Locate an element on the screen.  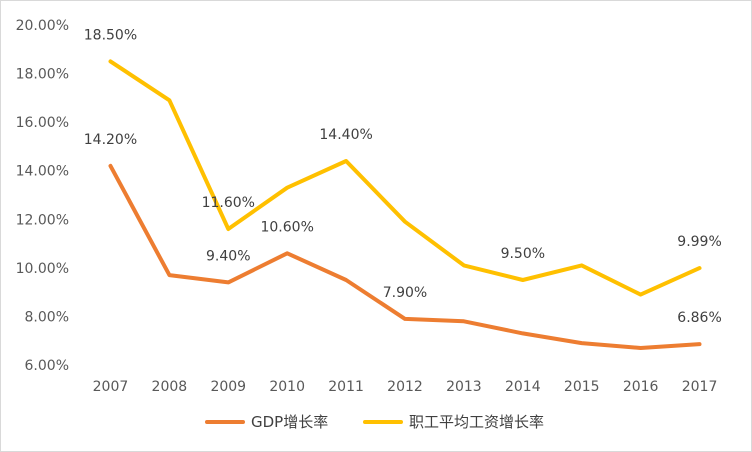
data-label: 18.50% is located at coordinates (110, 35).